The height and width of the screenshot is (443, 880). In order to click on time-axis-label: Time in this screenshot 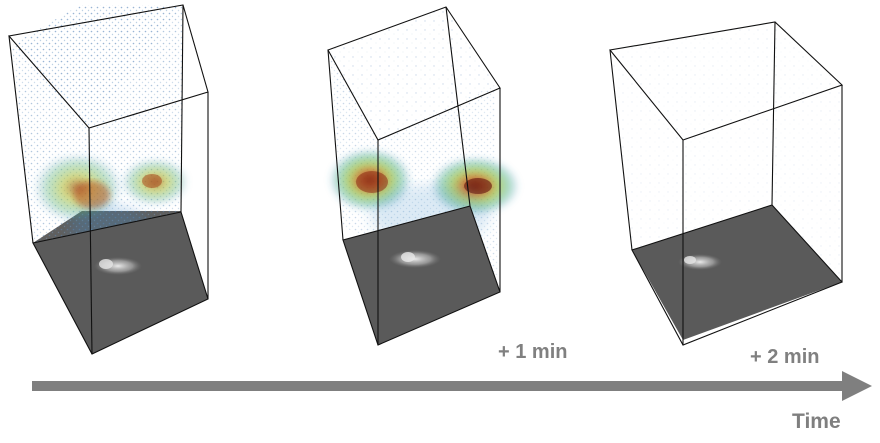, I will do `click(816, 421)`.